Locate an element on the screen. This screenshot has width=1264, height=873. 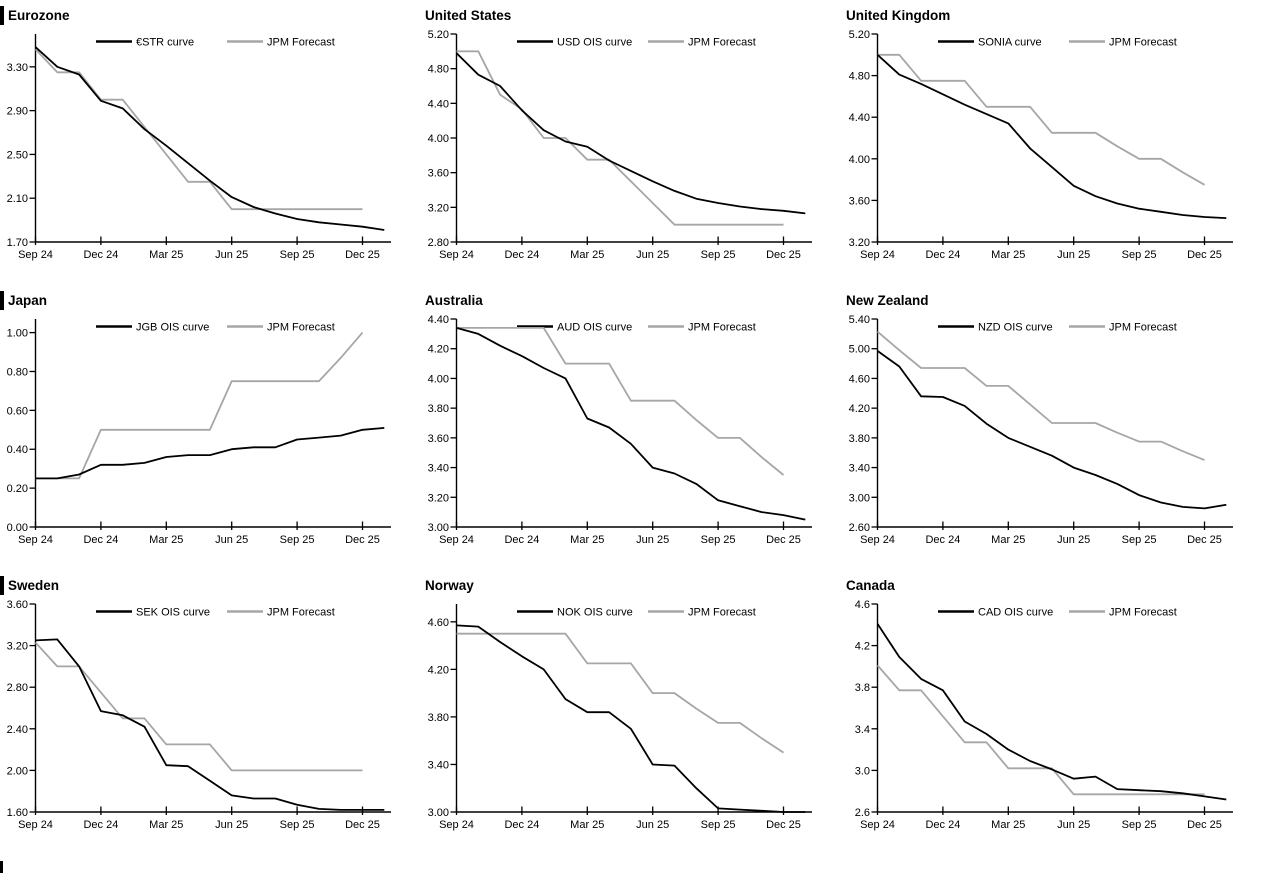
y-tick-label: 3.0 is located at coordinates (862, 771).